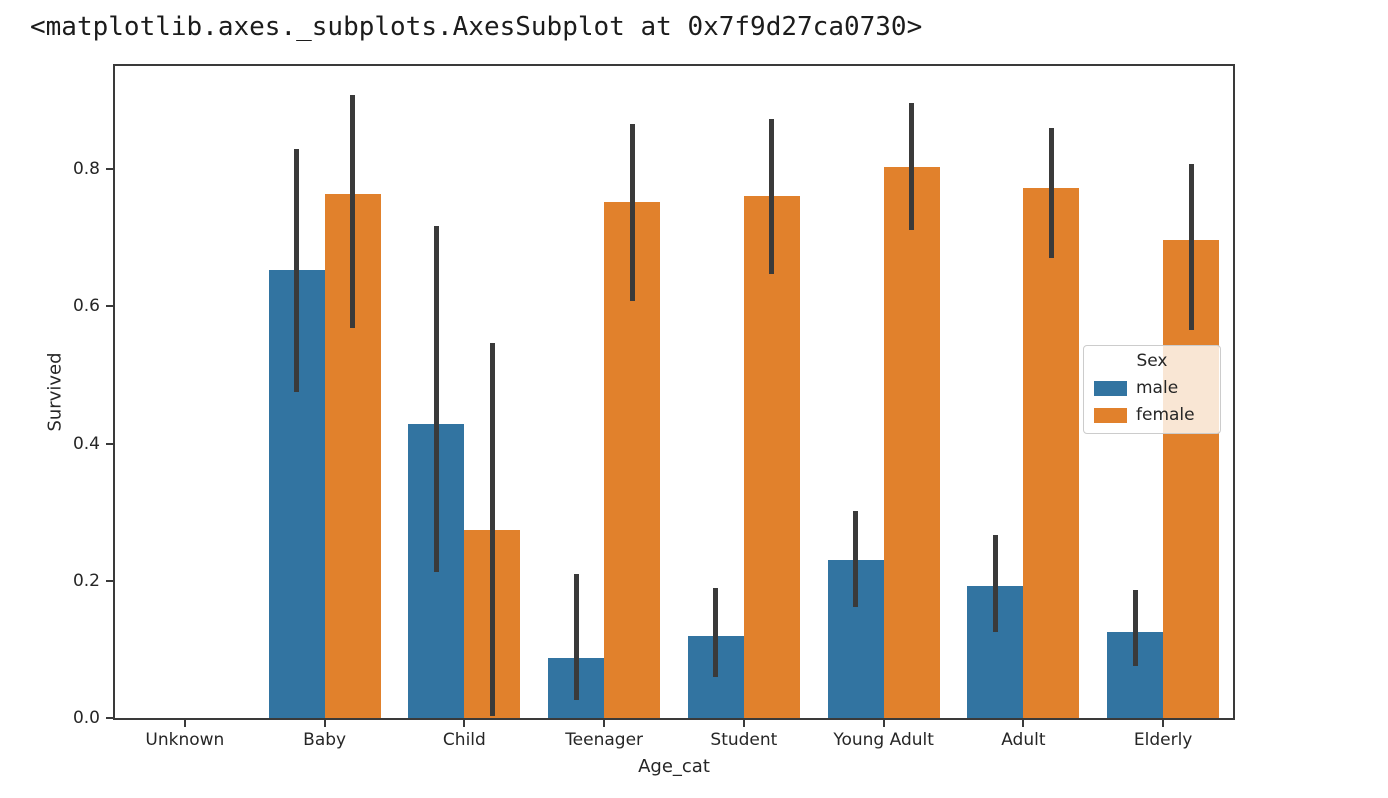  I want to click on errorbar-male-child, so click(436, 398).